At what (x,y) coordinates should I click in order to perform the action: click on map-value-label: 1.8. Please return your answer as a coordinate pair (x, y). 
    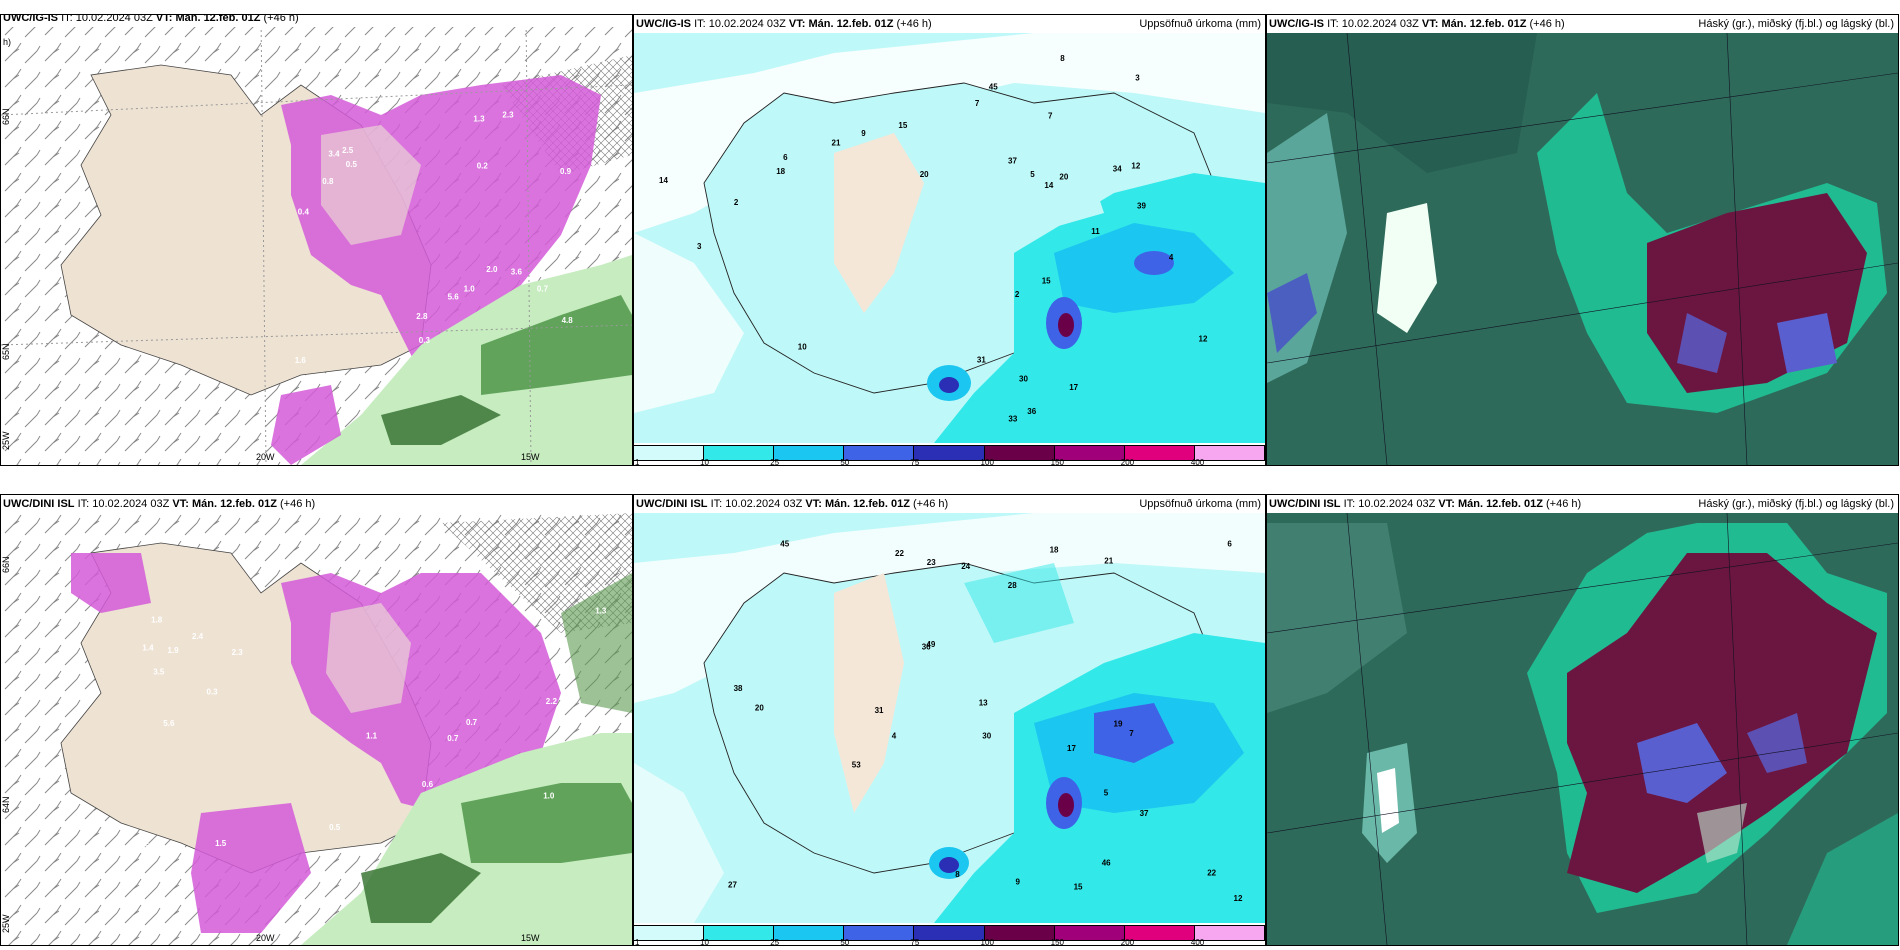
    Looking at the image, I should click on (157, 619).